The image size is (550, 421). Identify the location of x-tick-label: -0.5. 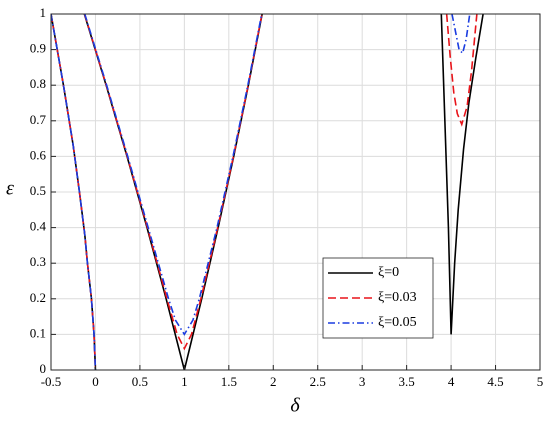
(51, 381).